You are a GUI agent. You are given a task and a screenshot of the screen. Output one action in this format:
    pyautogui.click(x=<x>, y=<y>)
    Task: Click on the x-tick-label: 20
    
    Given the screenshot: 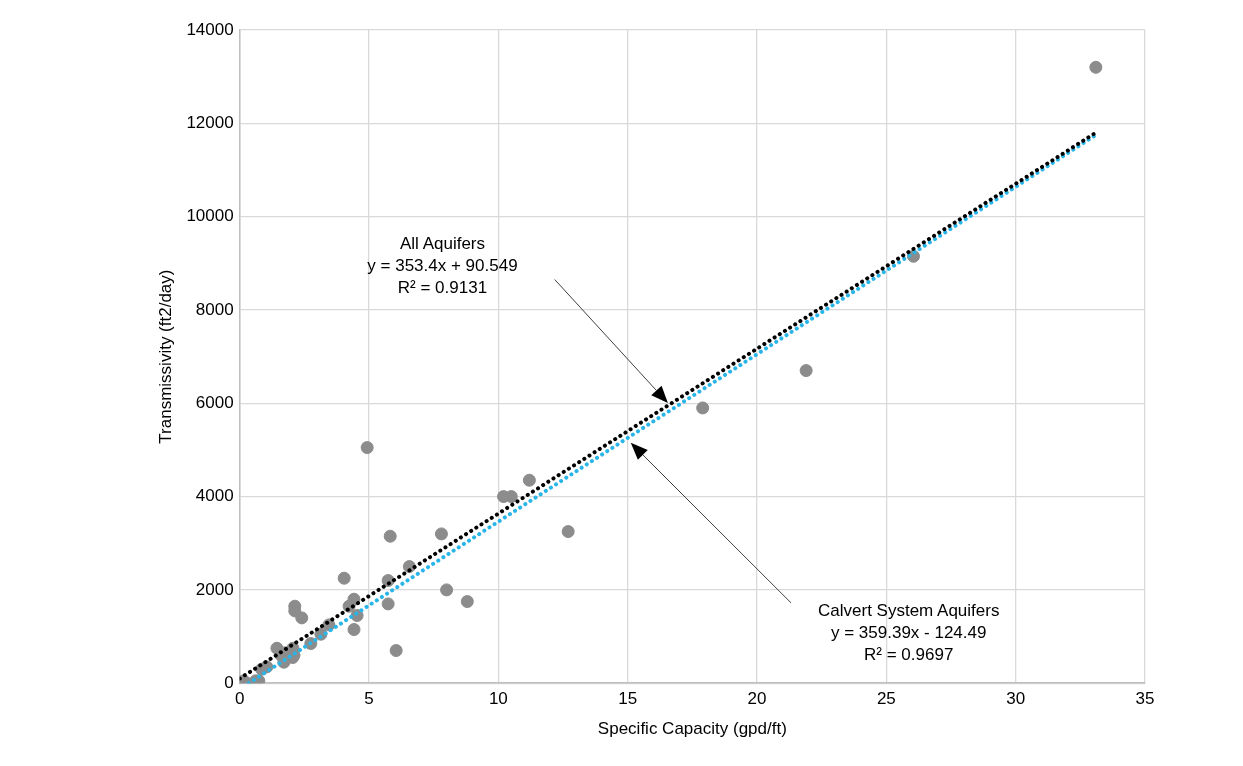 What is the action you would take?
    pyautogui.click(x=757, y=699)
    